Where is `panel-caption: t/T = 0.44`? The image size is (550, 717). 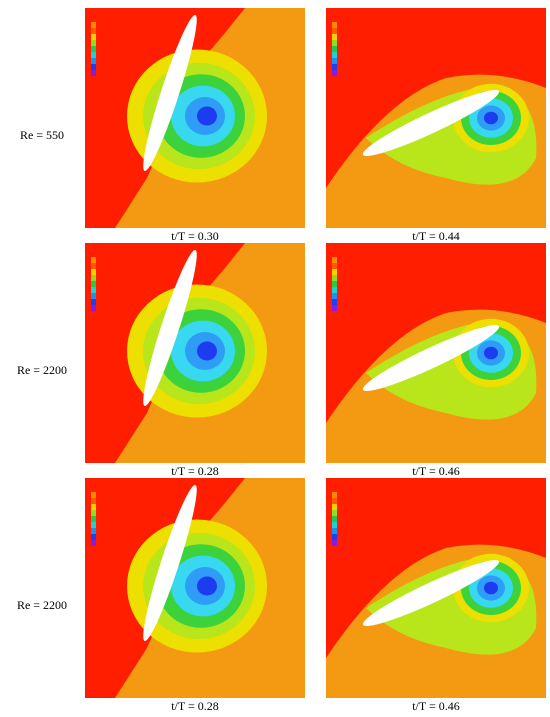 panel-caption: t/T = 0.44 is located at coordinates (436, 236).